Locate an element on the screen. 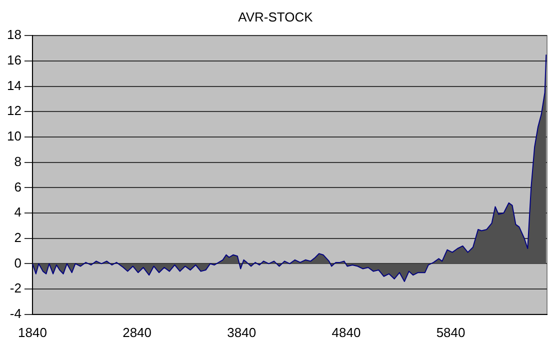  y-tick-label: 6 is located at coordinates (18, 186).